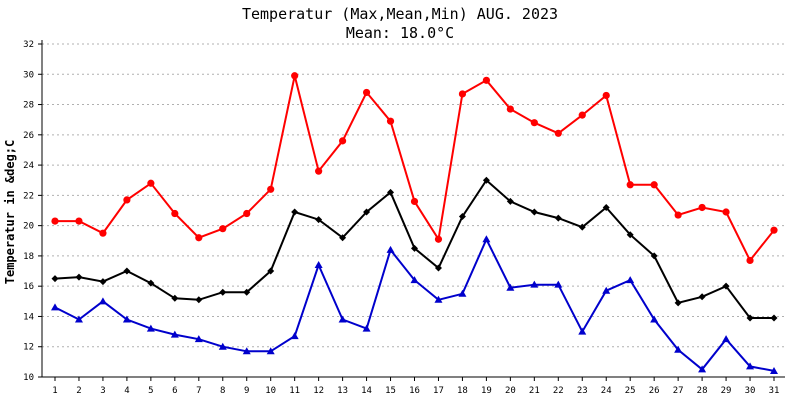 This screenshot has width=800, height=400. What do you see at coordinates (366, 391) in the screenshot?
I see `x-tick-label: 14` at bounding box center [366, 391].